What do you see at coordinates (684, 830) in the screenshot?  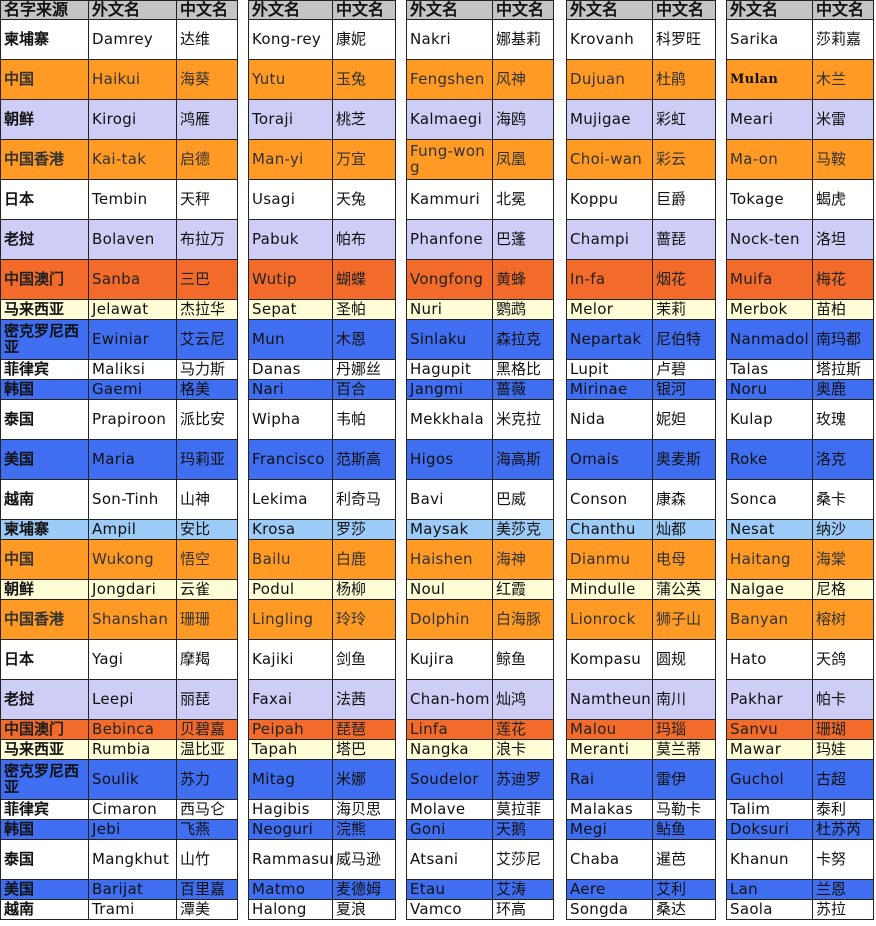 I see `chinese-name-cell: 鲇鱼` at bounding box center [684, 830].